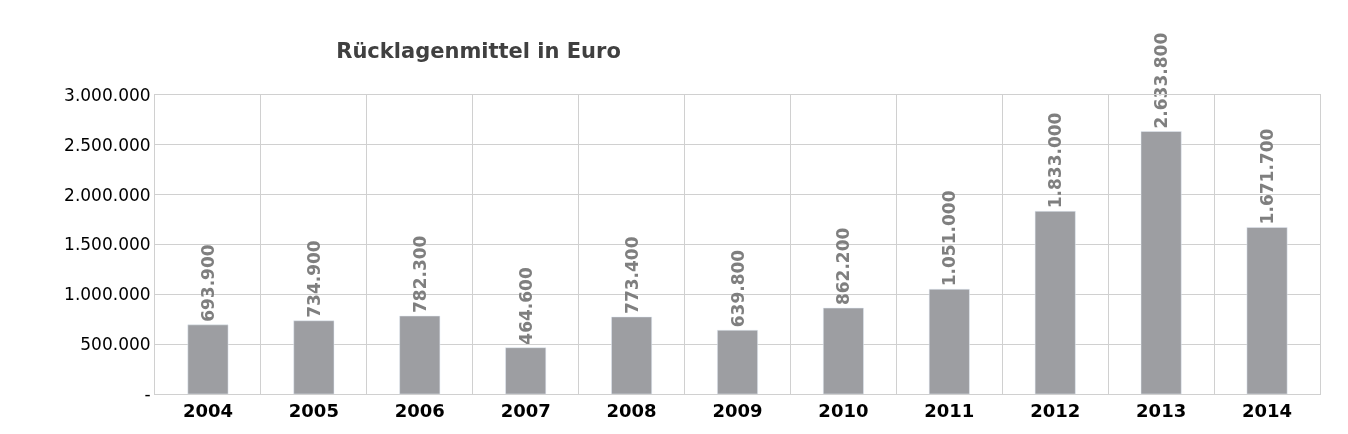 The height and width of the screenshot is (434, 1348). I want to click on y-tick-label: -, so click(147, 393).